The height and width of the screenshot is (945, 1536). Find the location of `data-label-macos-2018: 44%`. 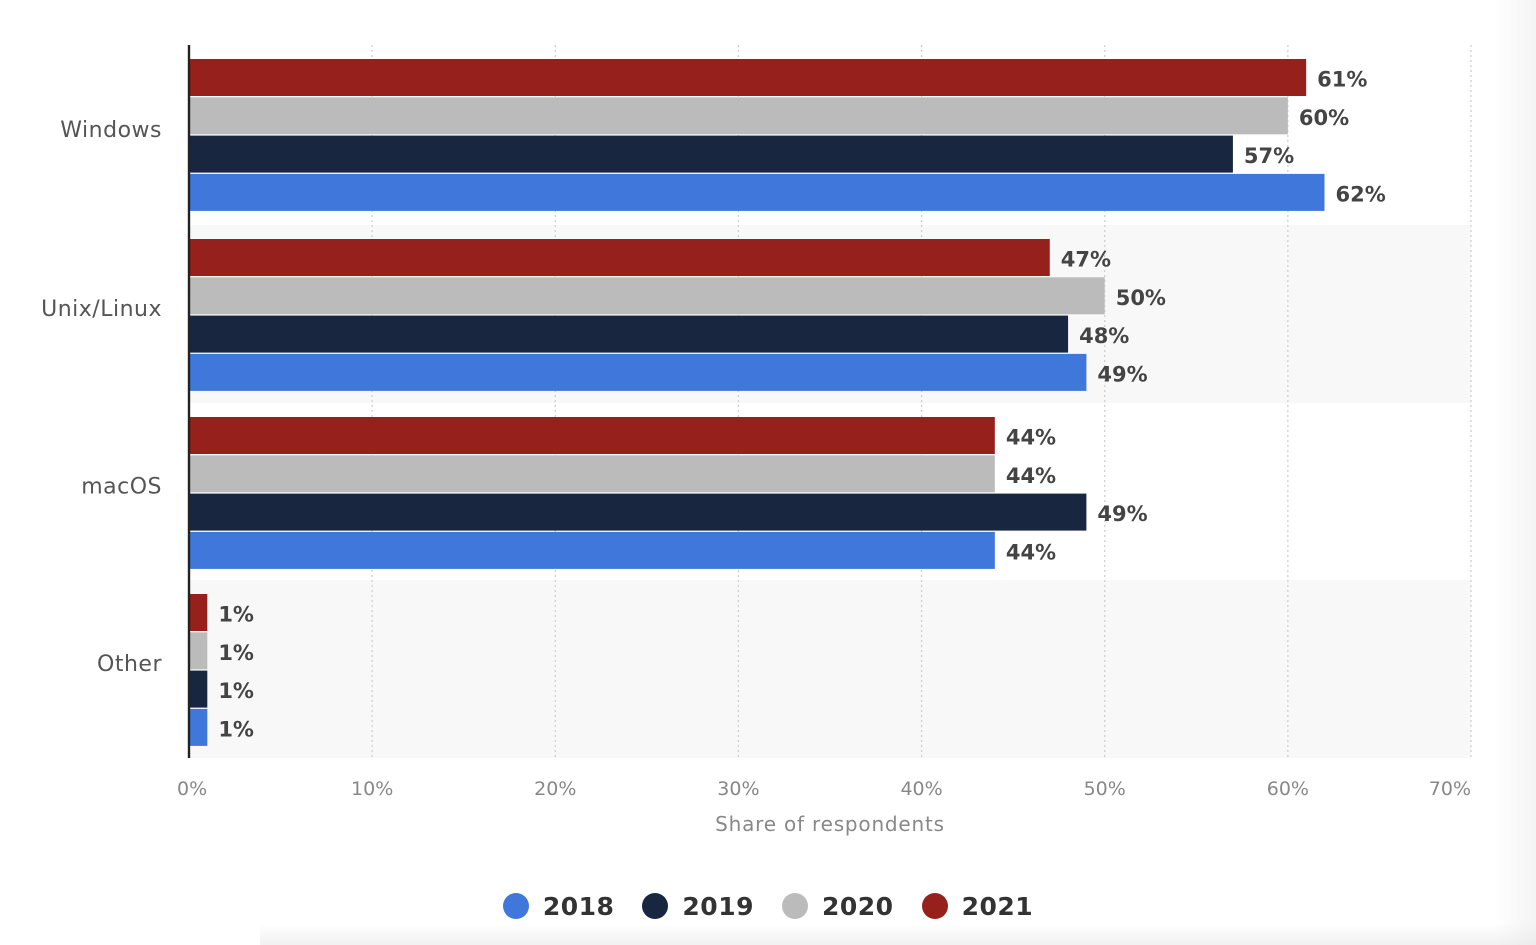

data-label-macos-2018: 44% is located at coordinates (1031, 552).